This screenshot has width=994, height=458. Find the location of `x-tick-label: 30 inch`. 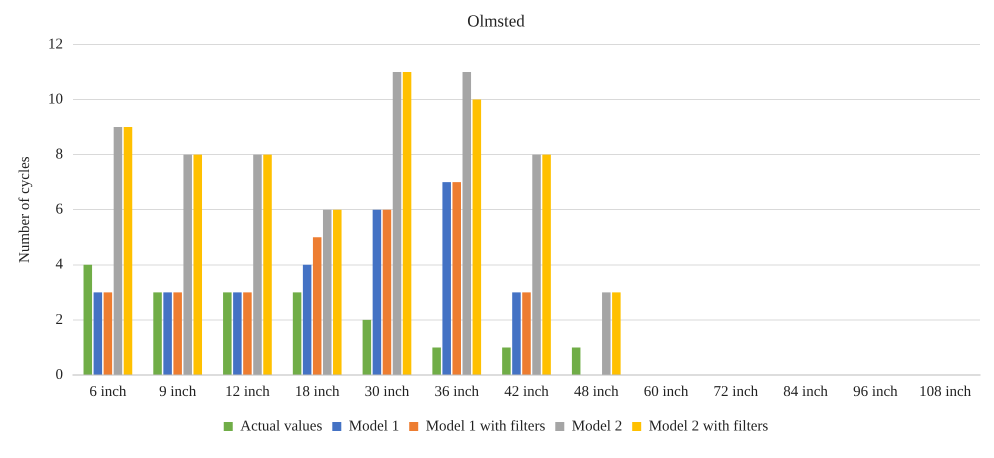

x-tick-label: 30 inch is located at coordinates (387, 392).